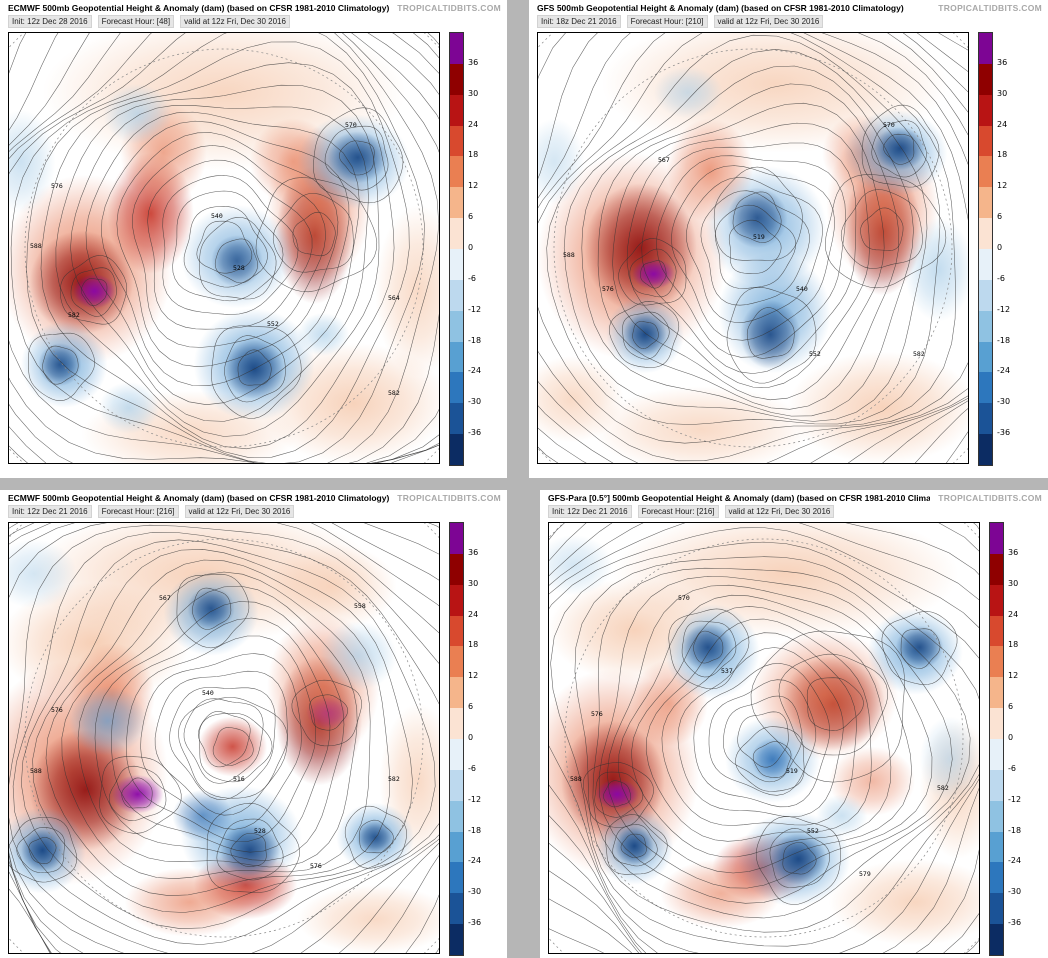 This screenshot has height=958, width=1048. I want to click on forecast-hour: Forecast Hour: [216], so click(678, 511).